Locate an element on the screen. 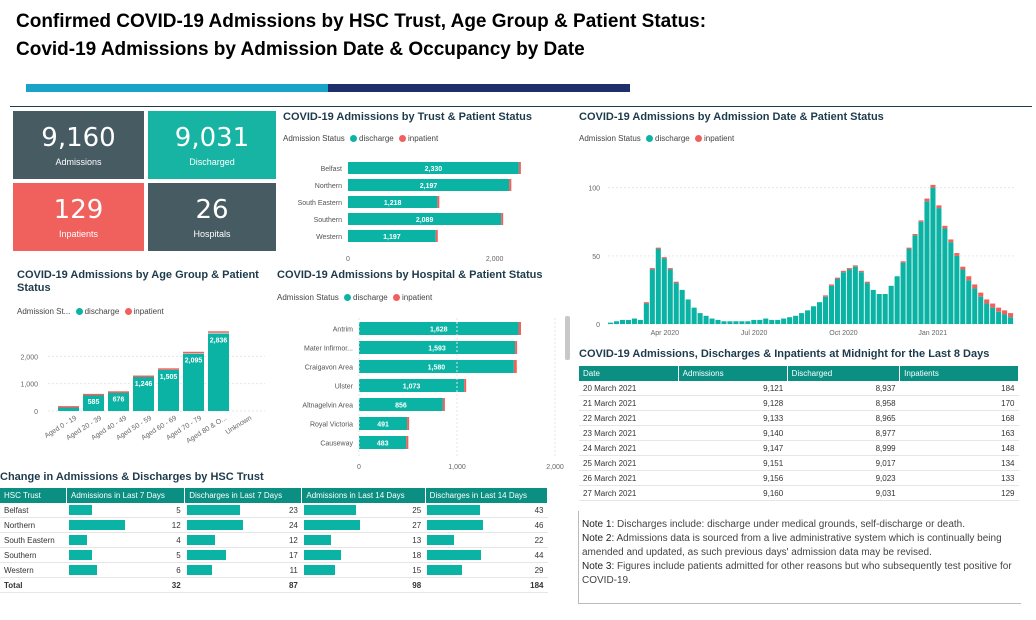 This screenshot has width=1036, height=620. table-cell: 8,965 is located at coordinates (843, 418).